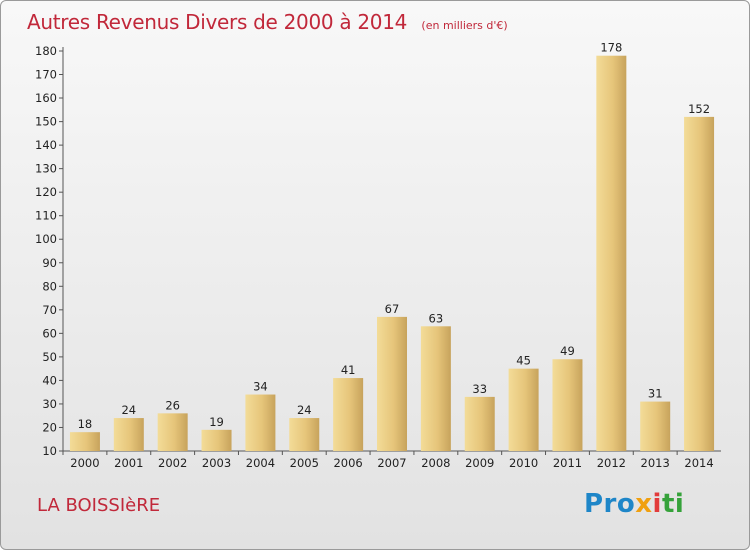  I want to click on x-tick-label-2007: 2007, so click(391, 463).